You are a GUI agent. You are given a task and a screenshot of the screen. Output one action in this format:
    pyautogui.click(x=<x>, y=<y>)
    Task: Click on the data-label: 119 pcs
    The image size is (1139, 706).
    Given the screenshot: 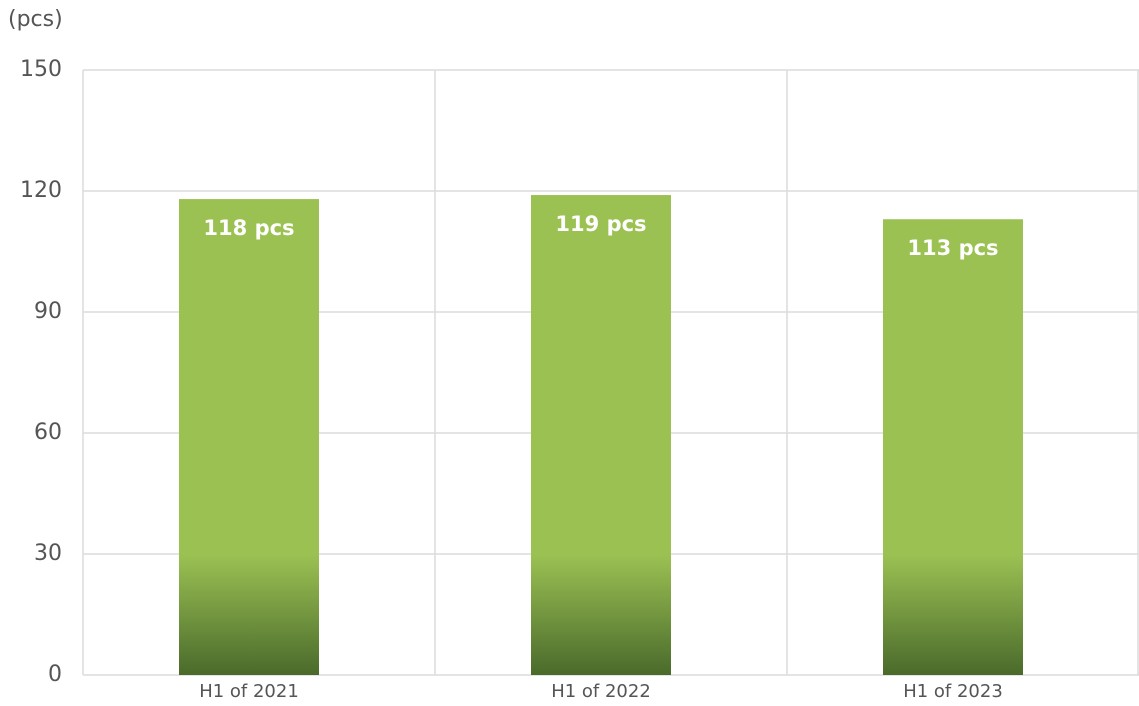 What is the action you would take?
    pyautogui.click(x=600, y=224)
    